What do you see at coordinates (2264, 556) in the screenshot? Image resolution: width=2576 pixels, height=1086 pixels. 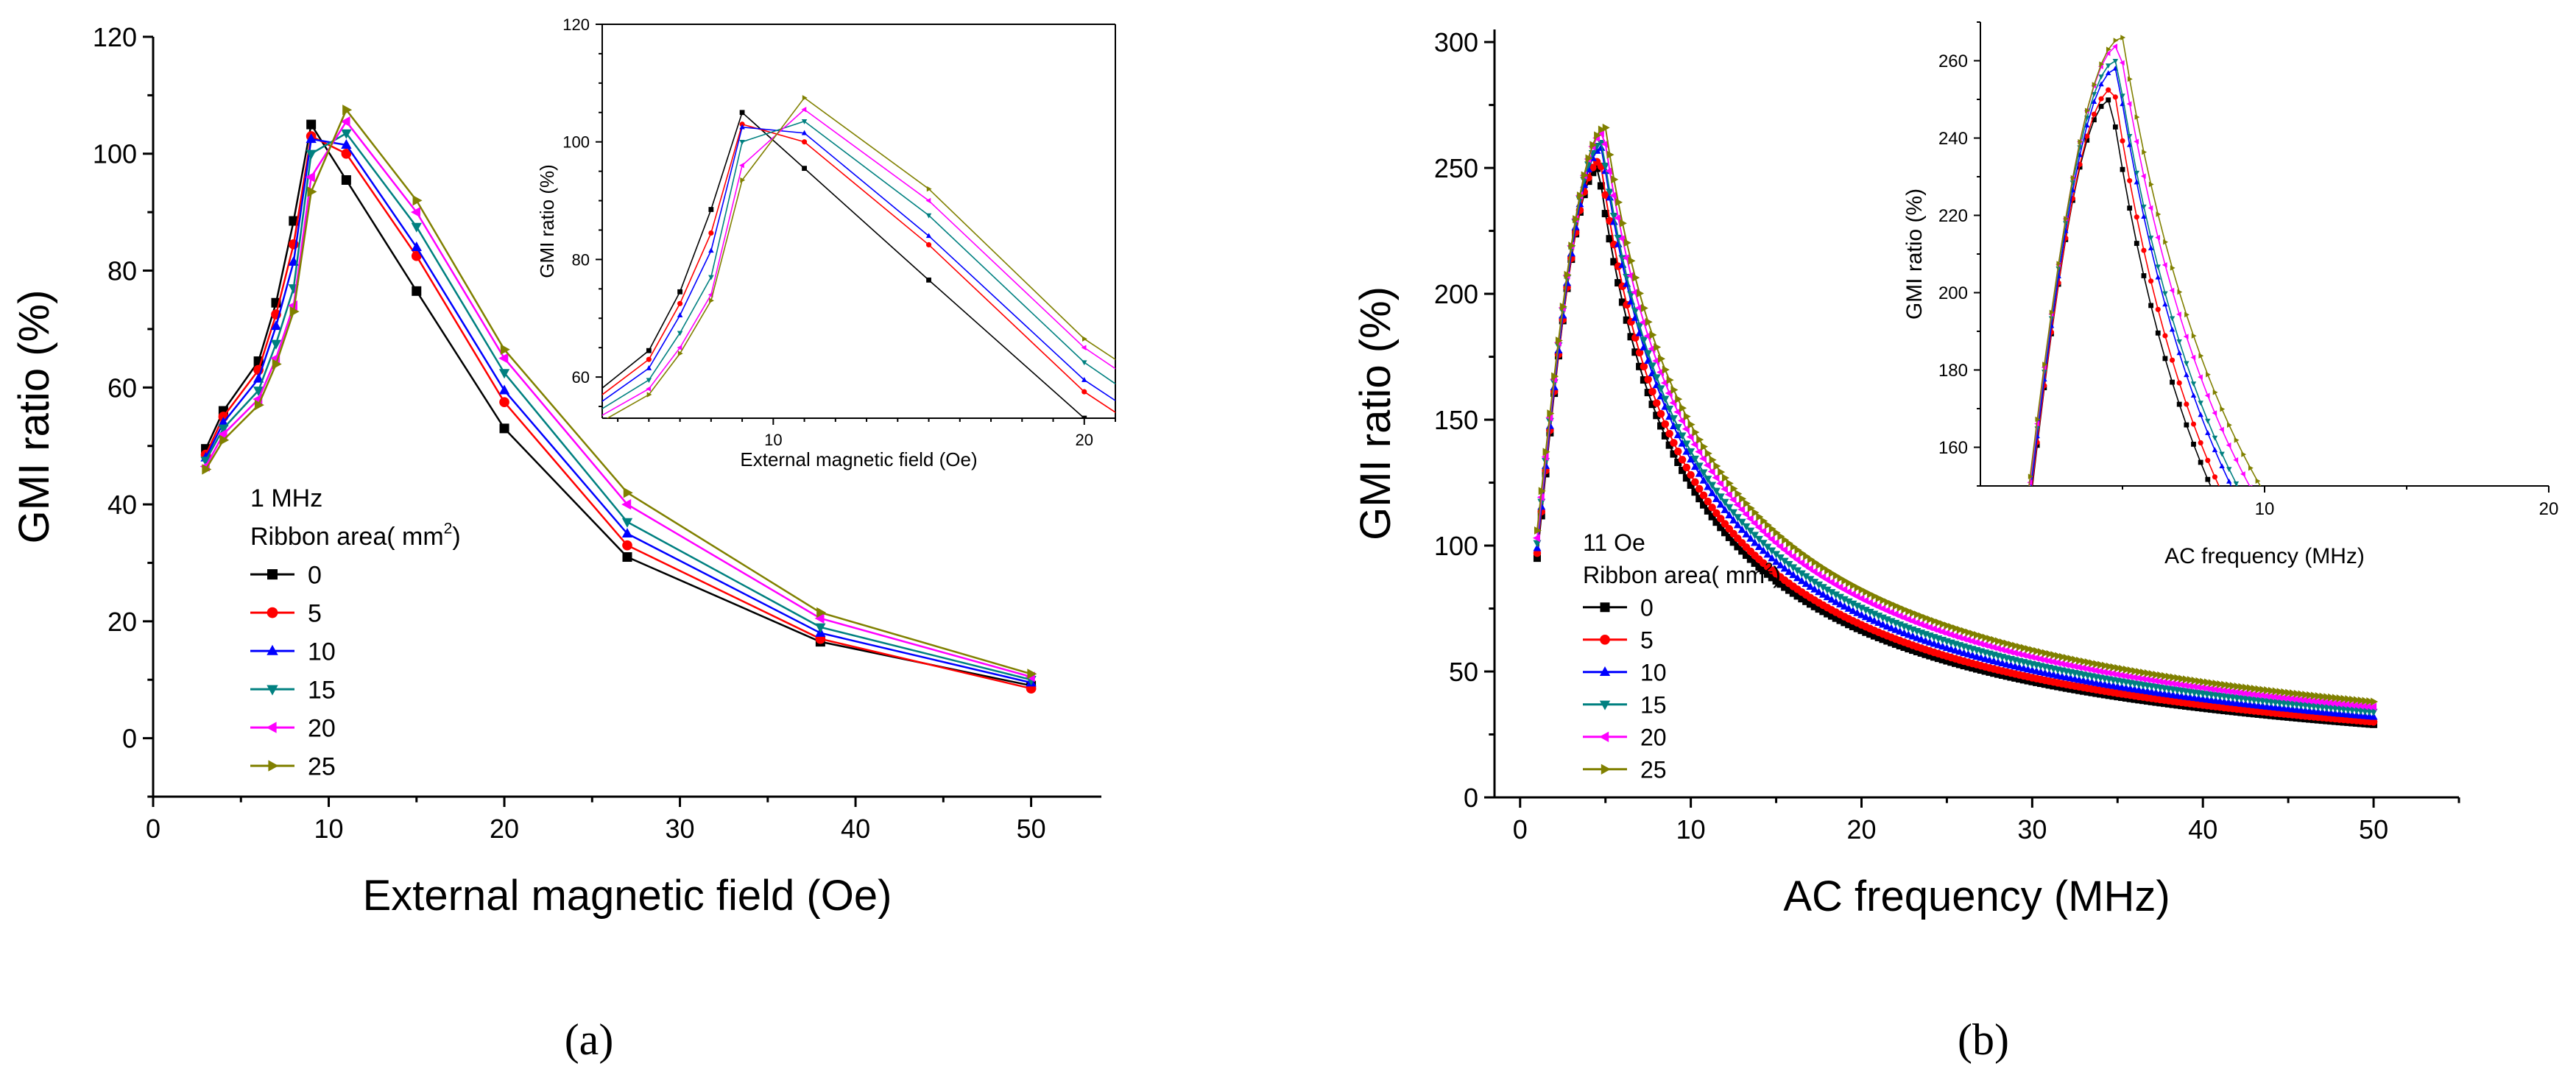 I see `x-axis-label: AC frequency (MHz)` at bounding box center [2264, 556].